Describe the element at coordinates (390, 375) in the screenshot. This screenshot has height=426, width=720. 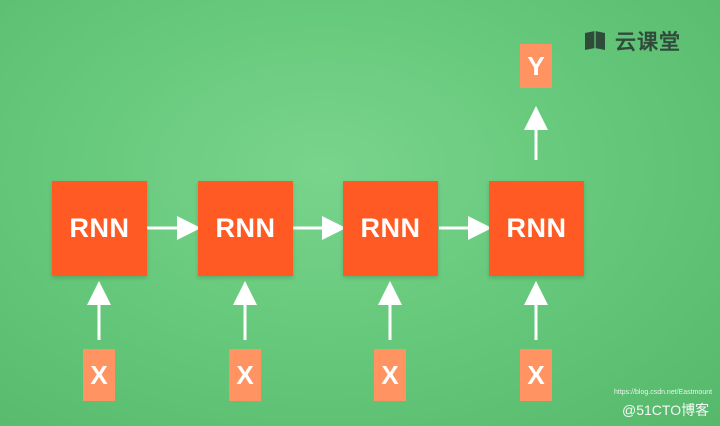
I see `input-x-3: X` at that location.